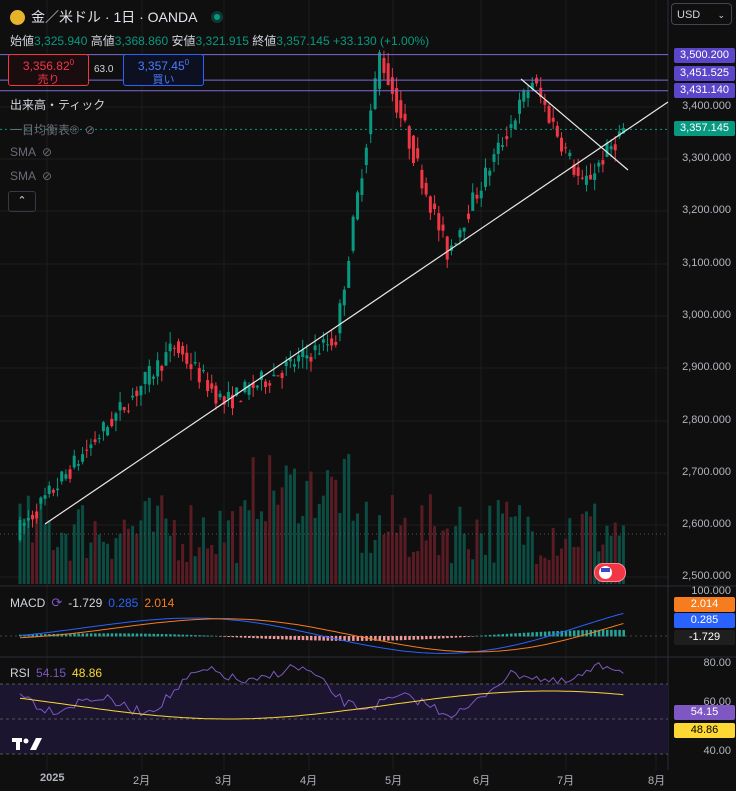 Image resolution: width=736 pixels, height=791 pixels. I want to click on macd-legend: MACD ⟳ -1.729 0.285 2.014, so click(92, 603).